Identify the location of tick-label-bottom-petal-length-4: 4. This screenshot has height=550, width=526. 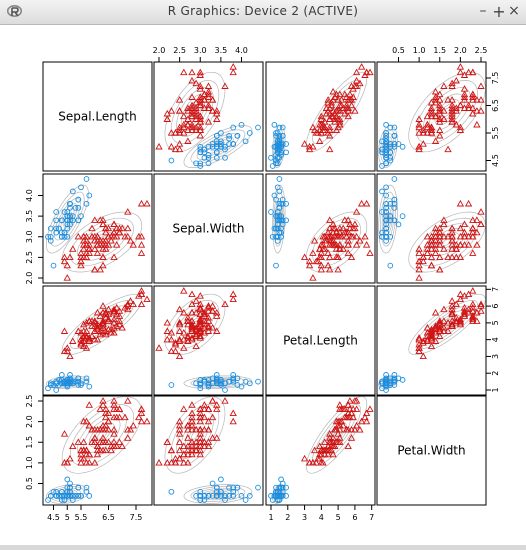
(321, 517).